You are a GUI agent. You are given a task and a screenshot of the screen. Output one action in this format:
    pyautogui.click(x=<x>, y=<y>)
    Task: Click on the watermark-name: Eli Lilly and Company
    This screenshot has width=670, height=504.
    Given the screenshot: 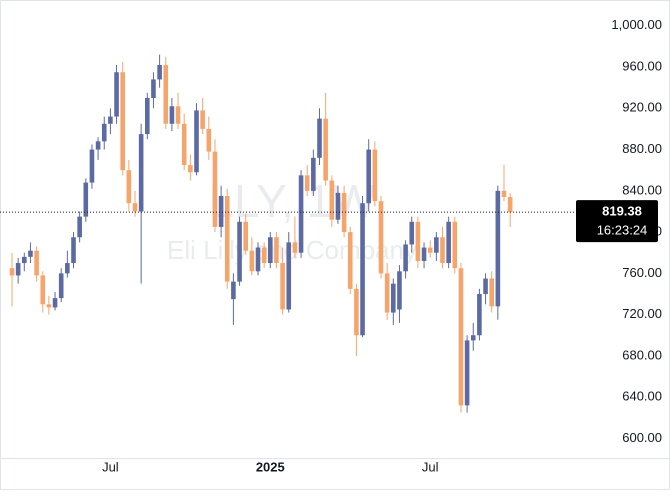 What is the action you would take?
    pyautogui.click(x=292, y=250)
    